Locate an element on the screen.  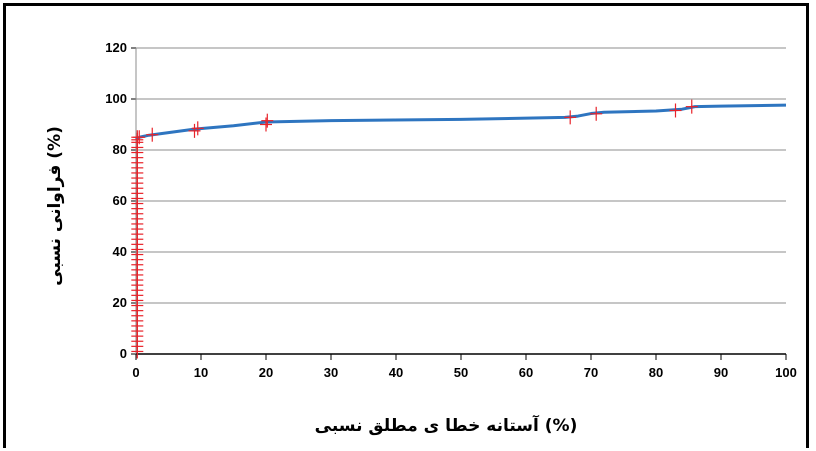
y-tick-label-40: 40 is located at coordinates (120, 251).